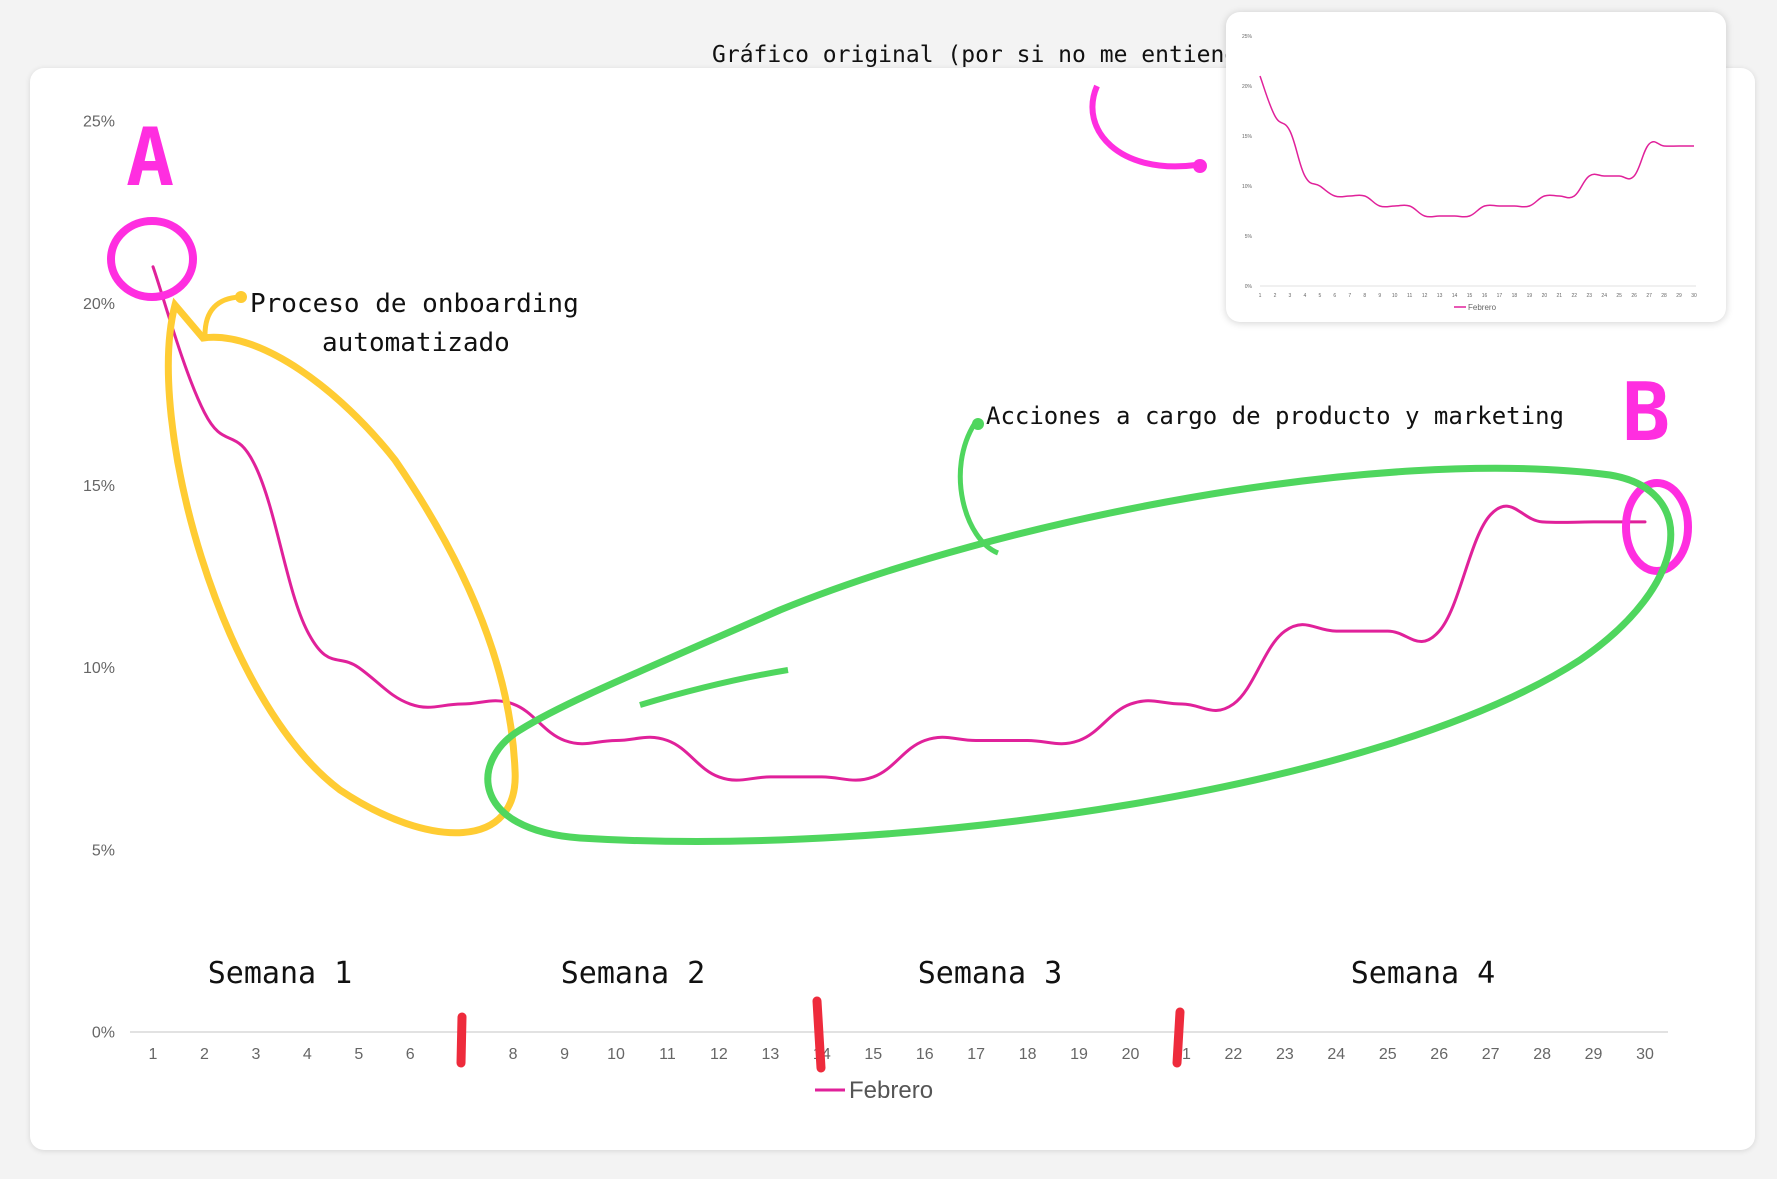 This screenshot has height=1179, width=1777. I want to click on inset-x-tick-label: 8, so click(1364, 296).